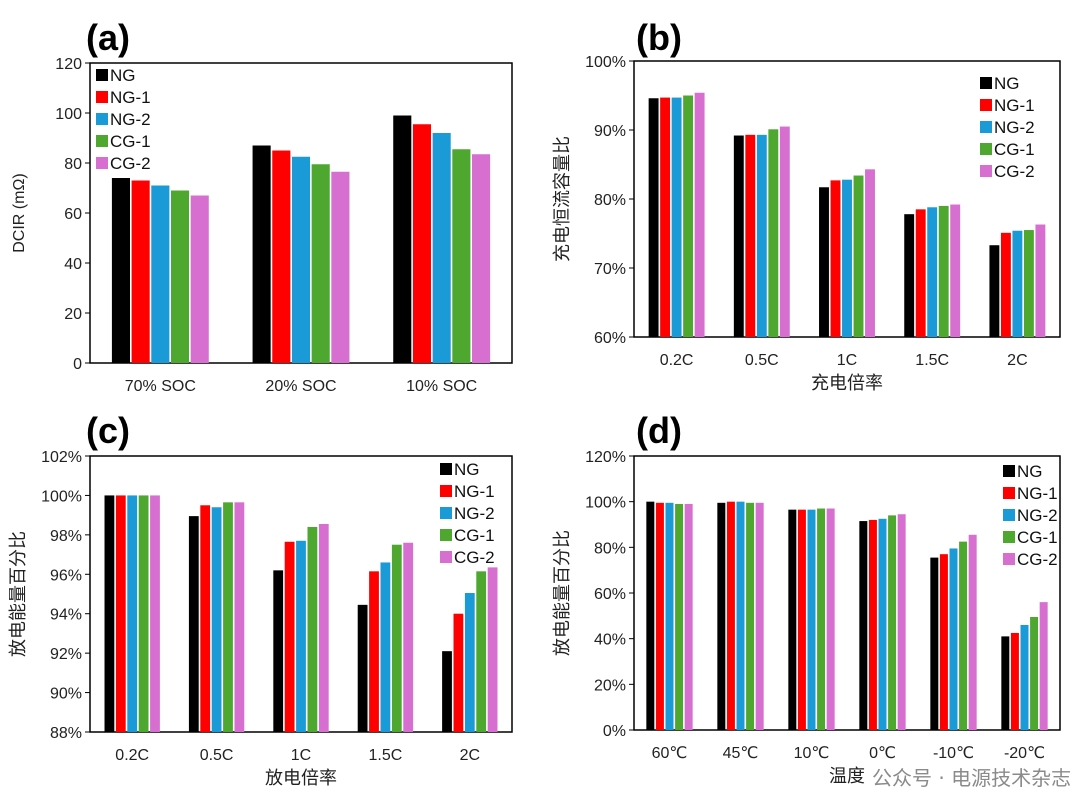  Describe the element at coordinates (847, 360) in the screenshot. I see `x-tick-label: 1C` at that location.